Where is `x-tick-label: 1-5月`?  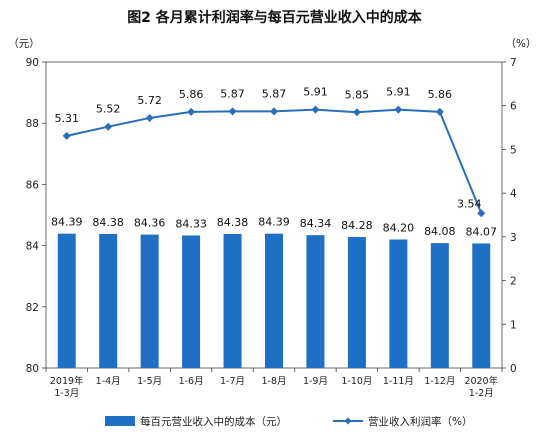
x-tick-label: 1-5月 is located at coordinates (149, 381).